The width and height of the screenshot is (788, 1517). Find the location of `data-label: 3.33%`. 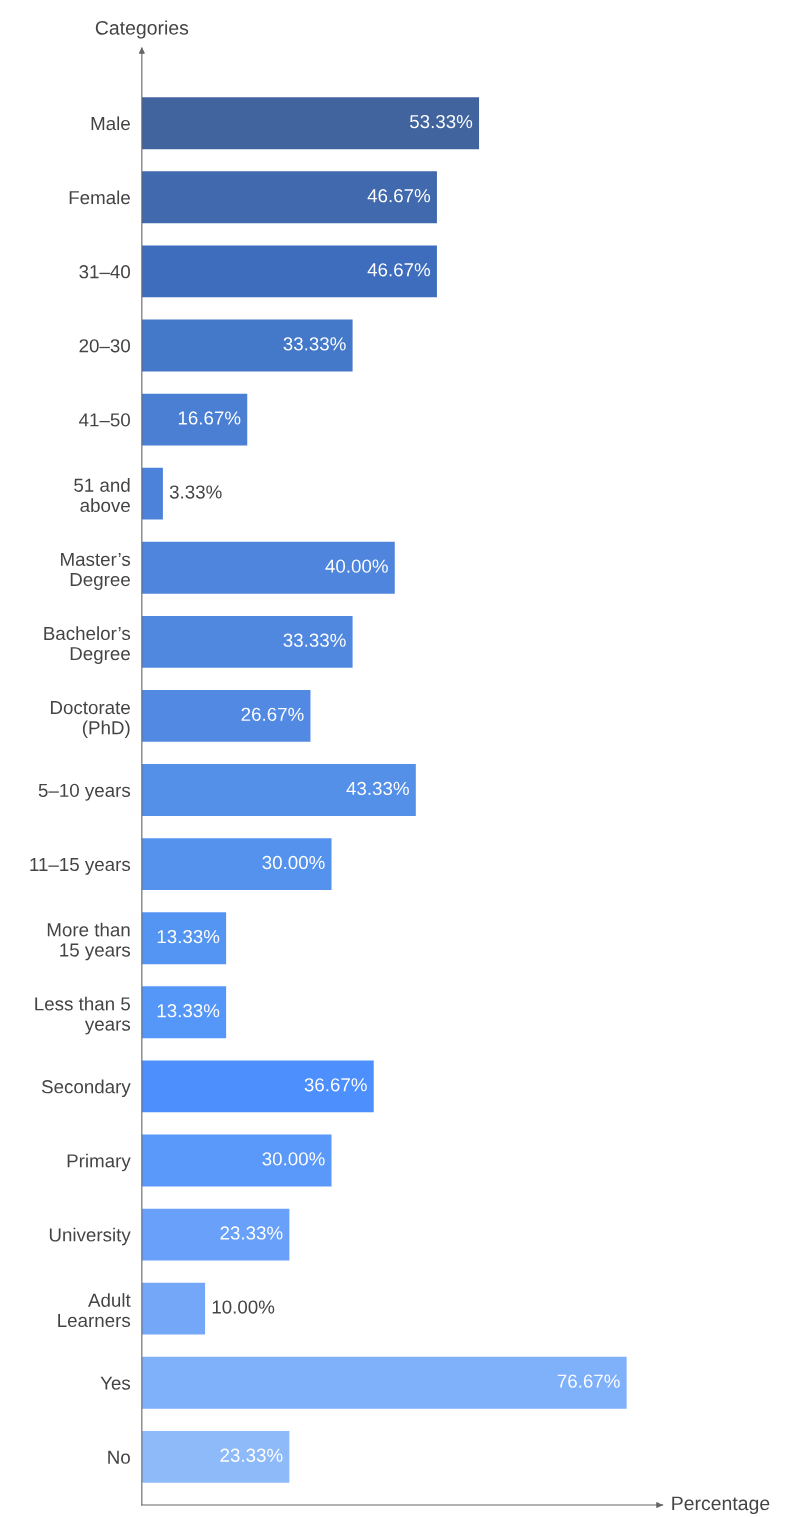

data-label: 3.33% is located at coordinates (195, 492).